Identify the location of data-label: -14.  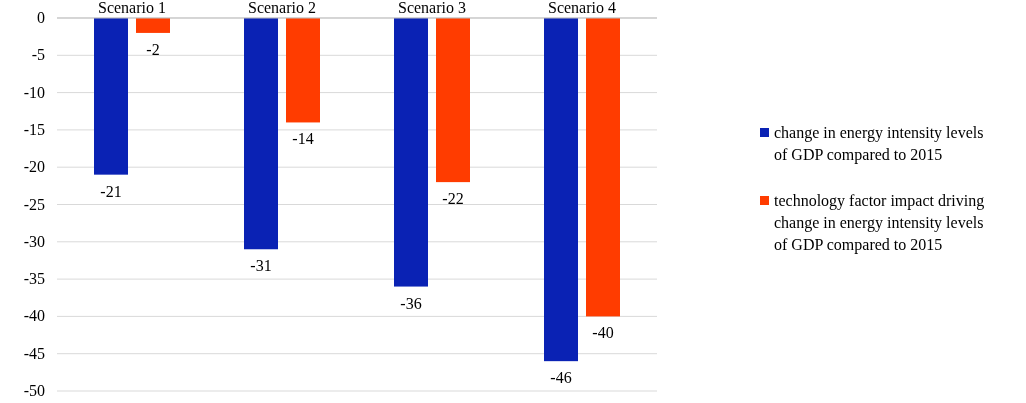
(303, 139).